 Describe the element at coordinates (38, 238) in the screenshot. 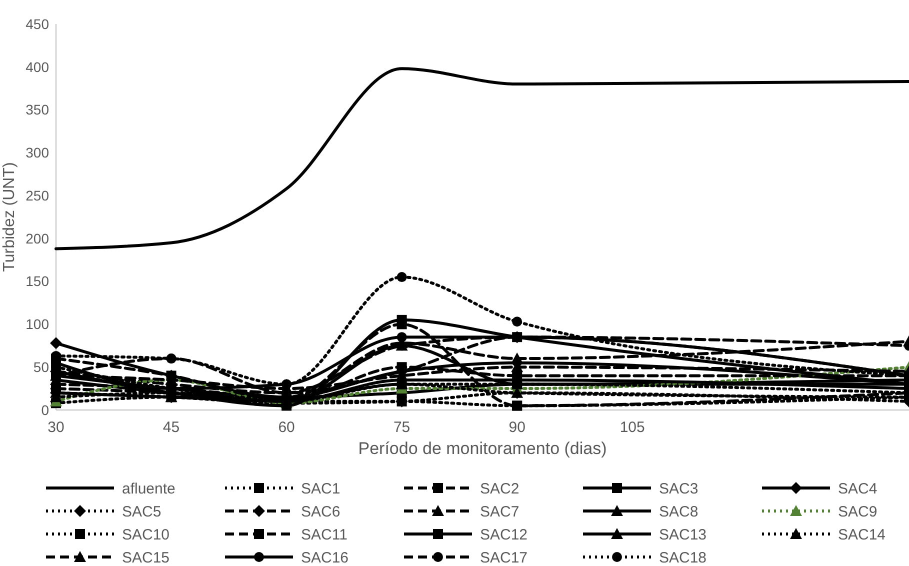

I see `y-tick-label: 200` at that location.